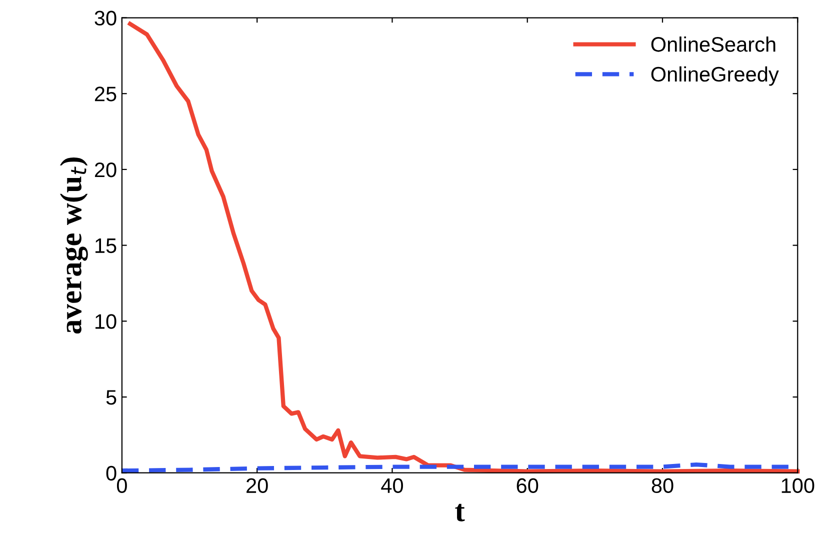 This screenshot has width=824, height=555. I want to click on x-tick-label: 20, so click(257, 486).